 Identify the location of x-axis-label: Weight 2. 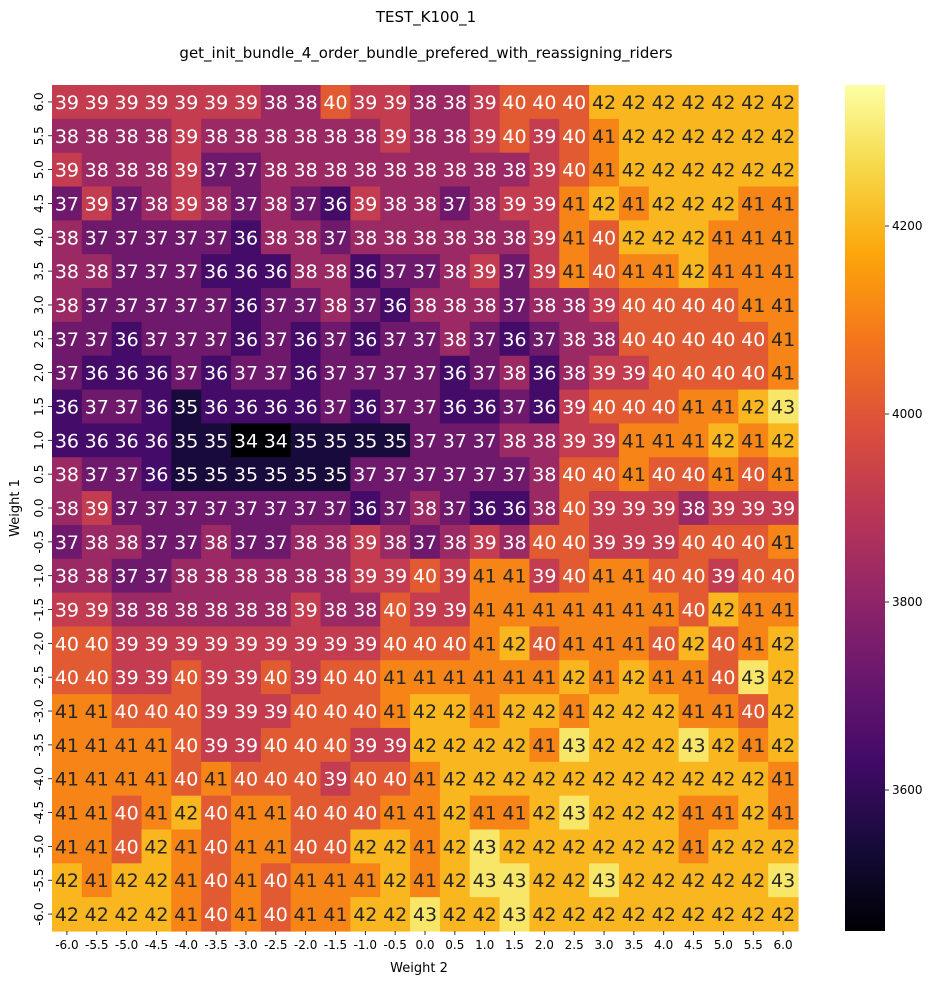
(419, 968).